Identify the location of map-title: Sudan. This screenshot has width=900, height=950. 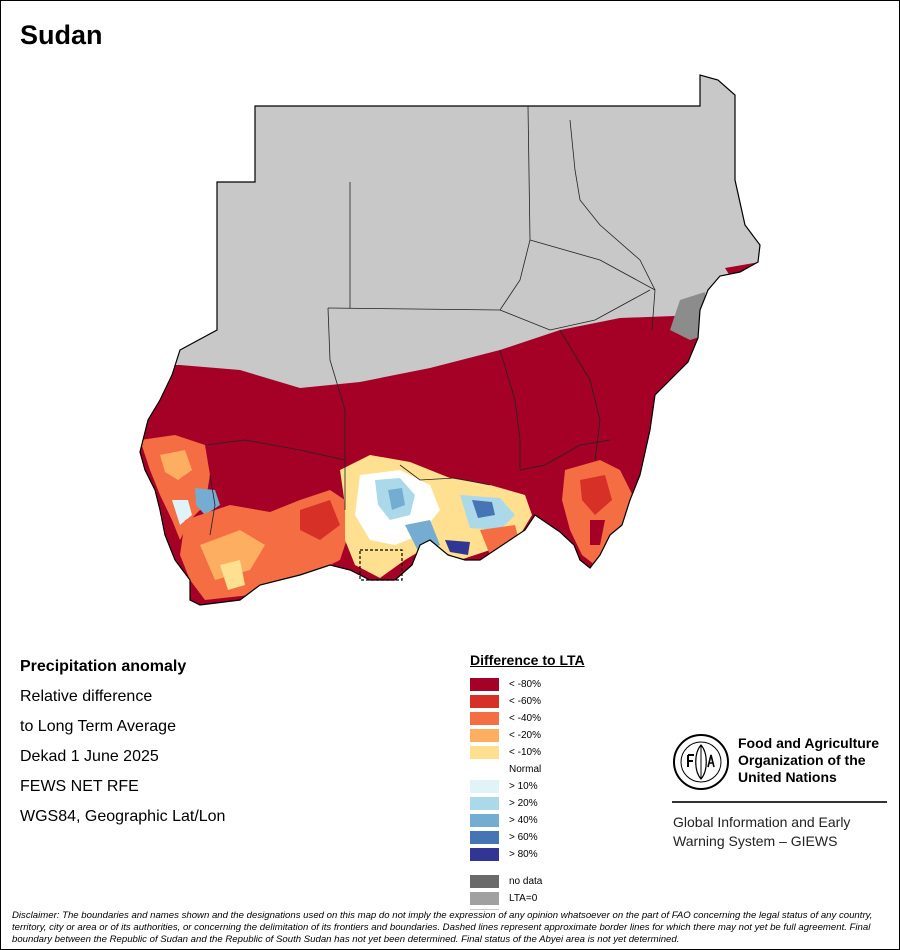
(61, 35).